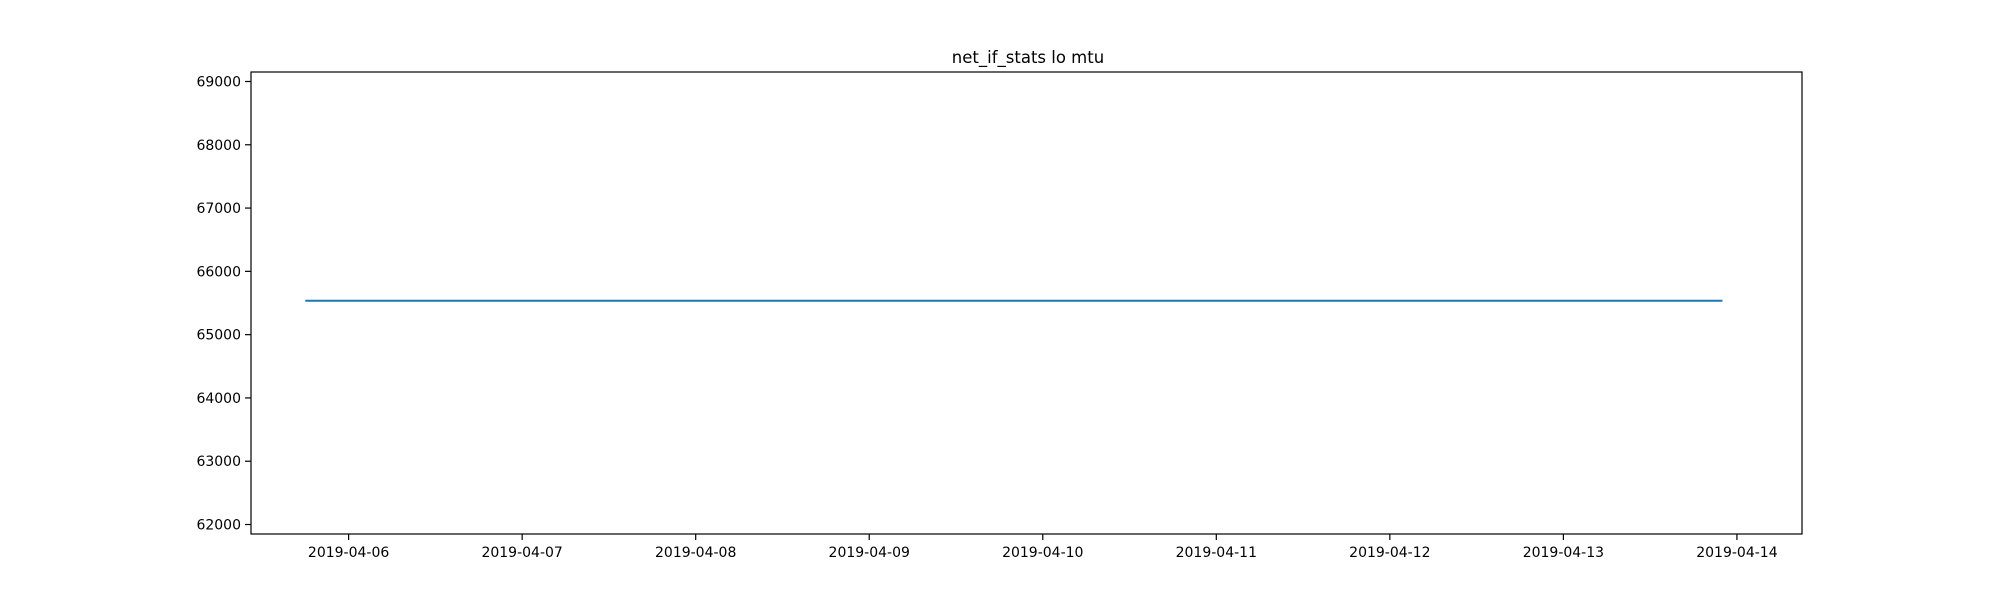 This screenshot has height=600, width=2000. What do you see at coordinates (218, 82) in the screenshot?
I see `y-tick-label: 69000` at bounding box center [218, 82].